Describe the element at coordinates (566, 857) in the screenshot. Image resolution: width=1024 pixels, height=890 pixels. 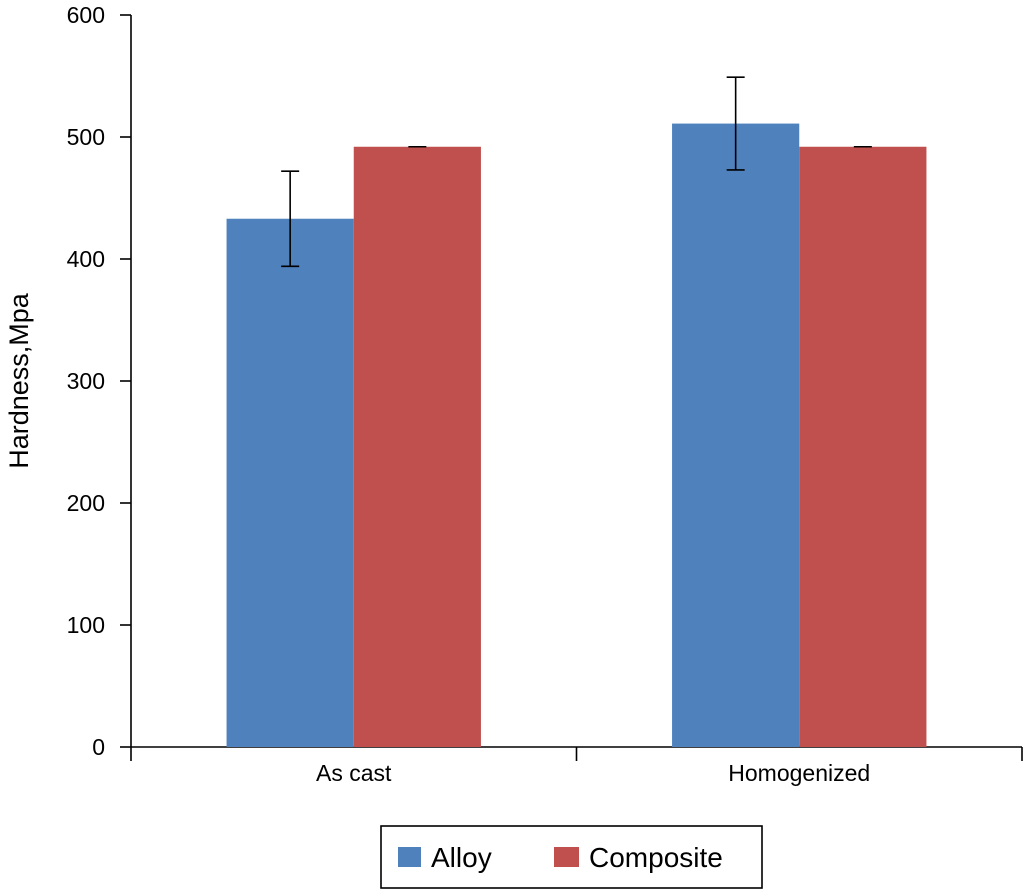
I see `legend-swatch-composite` at that location.